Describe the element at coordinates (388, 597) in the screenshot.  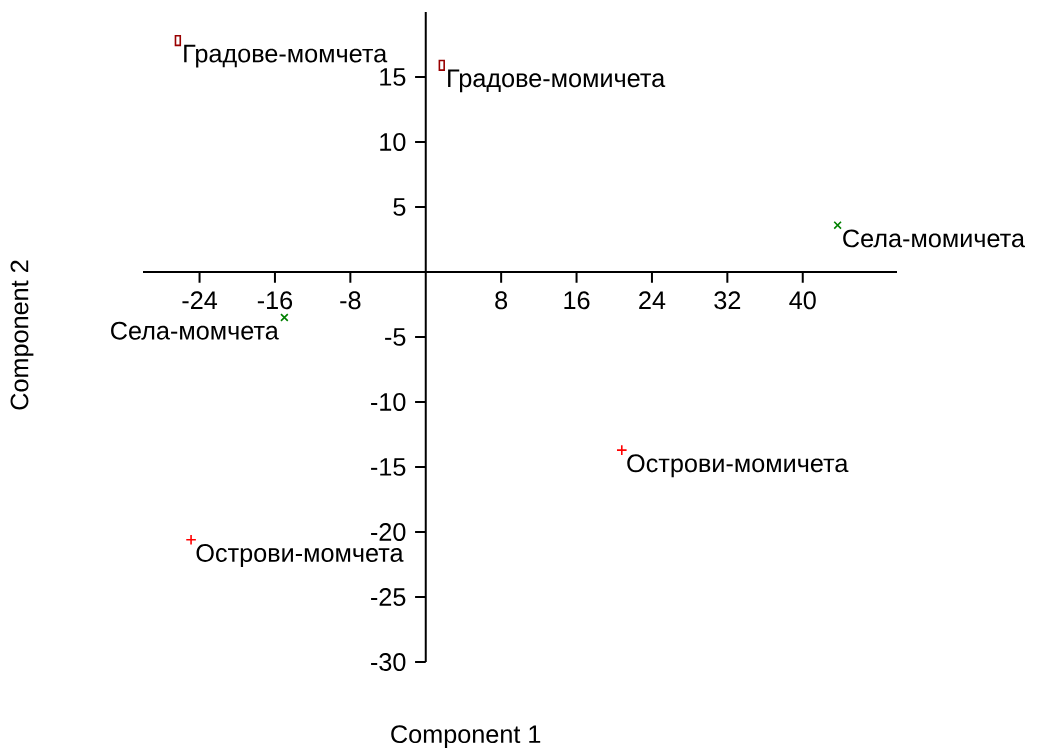
I see `y-tick-label: -25` at that location.